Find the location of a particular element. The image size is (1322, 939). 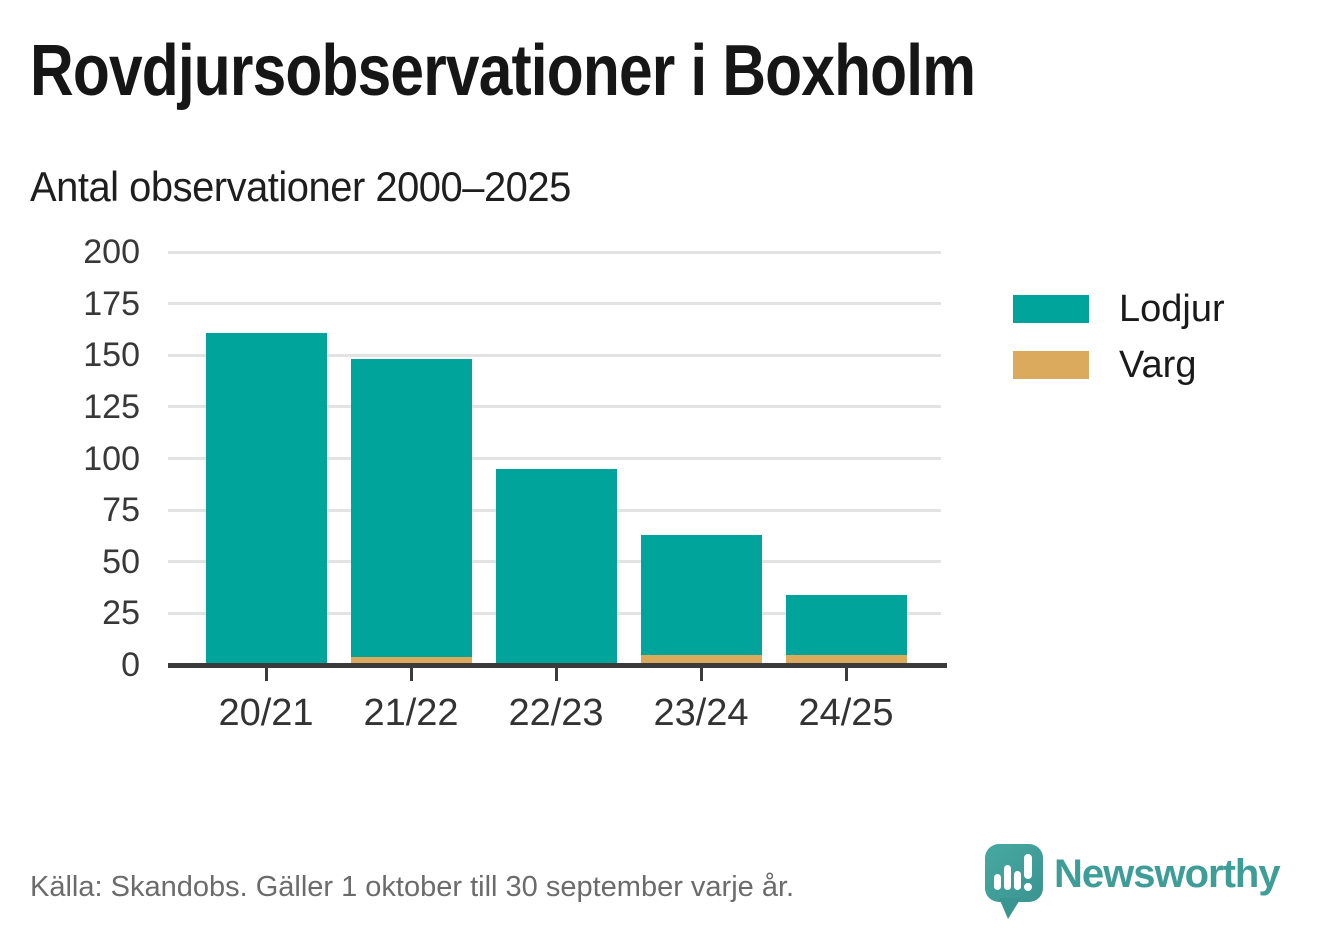

legend-swatch-varg is located at coordinates (1051, 365).